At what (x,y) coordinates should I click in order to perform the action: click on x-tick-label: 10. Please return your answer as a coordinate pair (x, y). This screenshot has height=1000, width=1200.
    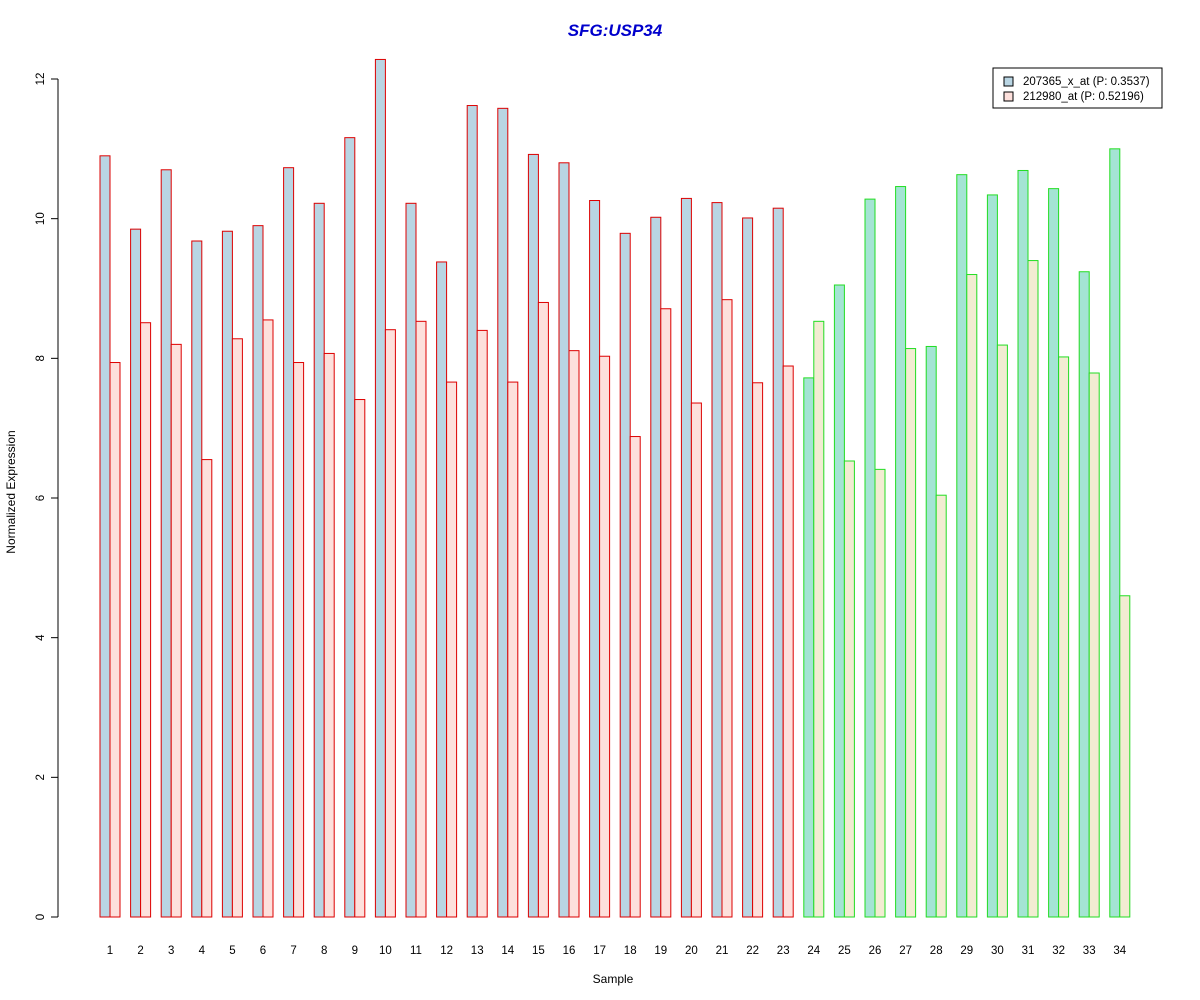
    Looking at the image, I should click on (385, 951).